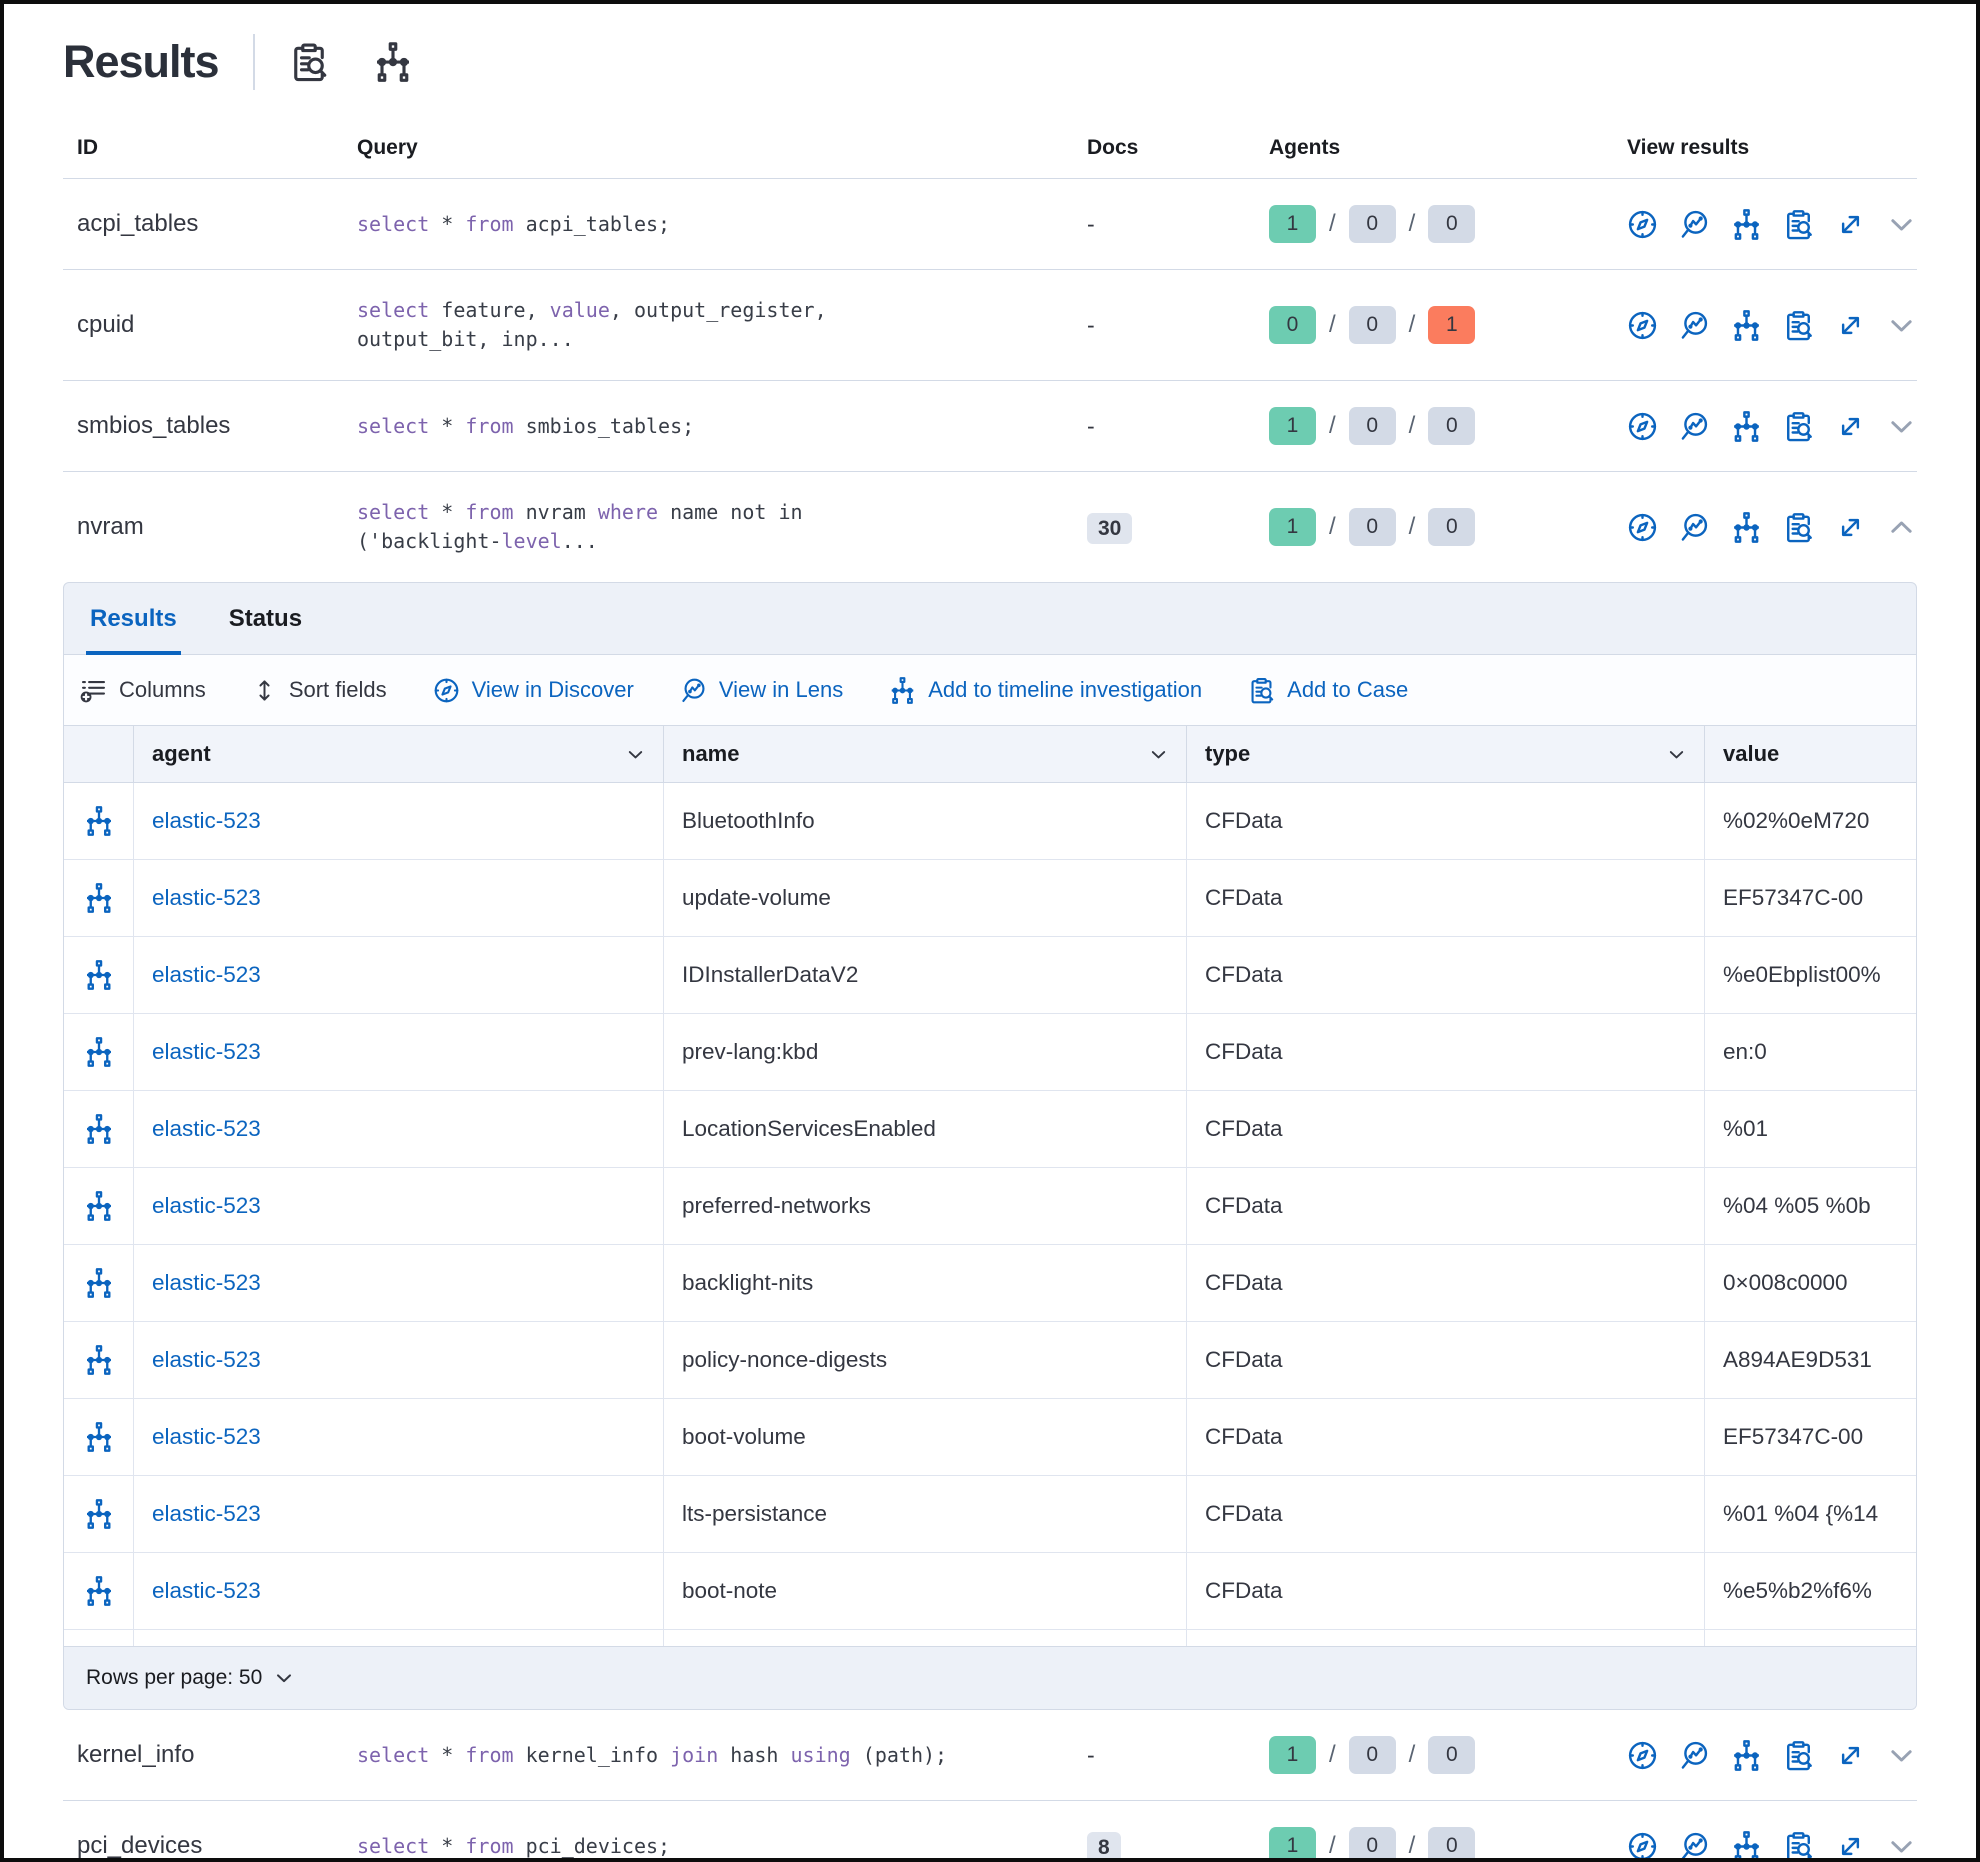 The image size is (1980, 1862). I want to click on tab-status: Status, so click(265, 618).